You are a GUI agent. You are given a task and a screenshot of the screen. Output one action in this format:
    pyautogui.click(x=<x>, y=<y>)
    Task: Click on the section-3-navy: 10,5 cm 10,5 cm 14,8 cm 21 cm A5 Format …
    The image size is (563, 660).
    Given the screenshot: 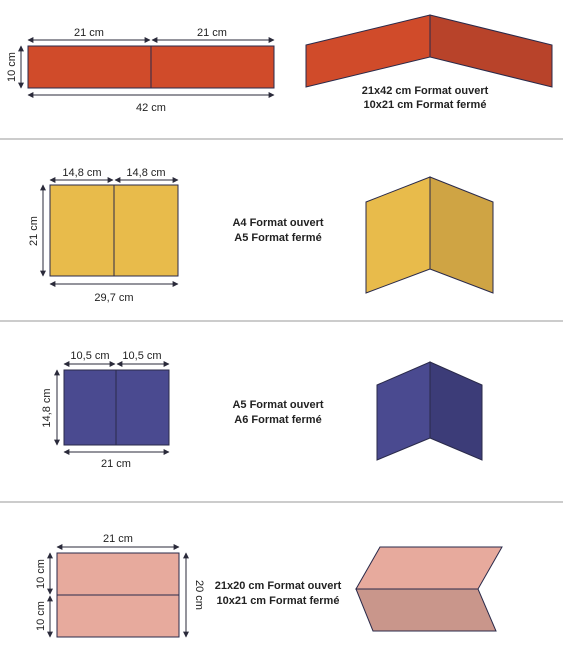 What is the action you would take?
    pyautogui.click(x=262, y=410)
    